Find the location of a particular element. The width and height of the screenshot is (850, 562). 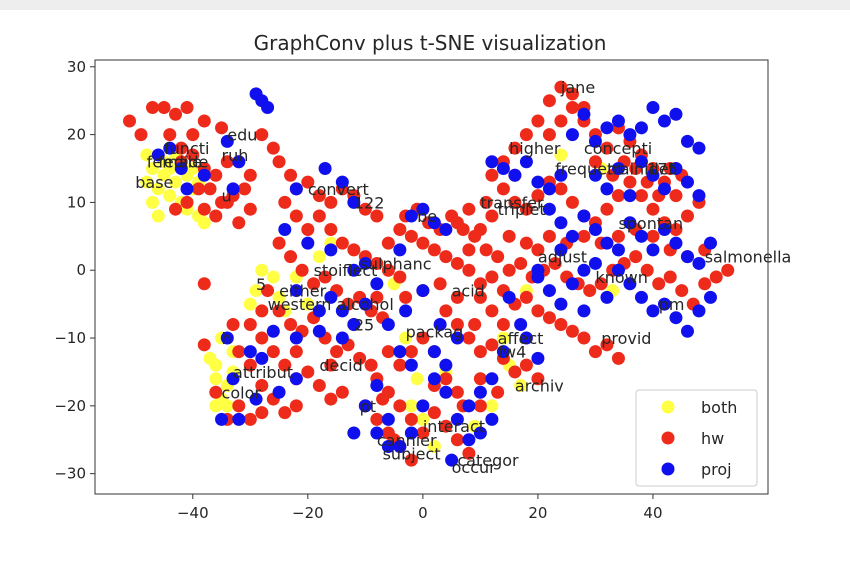

annotation-label: color is located at coordinates (242, 392).